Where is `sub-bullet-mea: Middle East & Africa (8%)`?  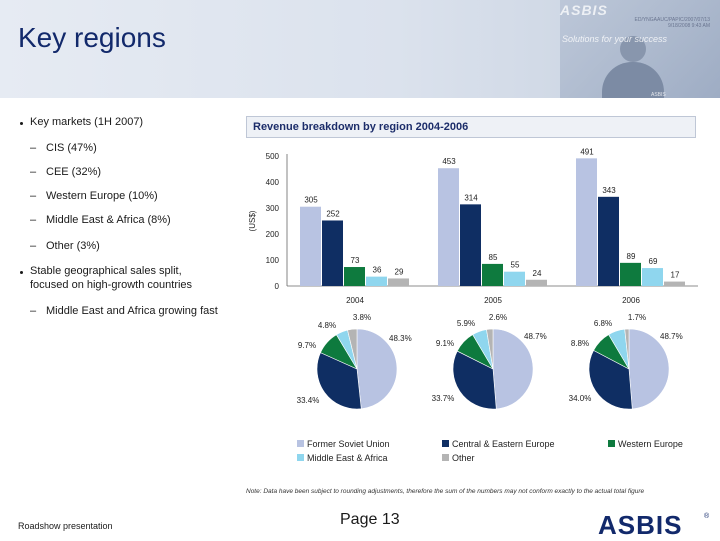
sub-bullet-mea: Middle East & Africa (8%) is located at coordinates (108, 220).